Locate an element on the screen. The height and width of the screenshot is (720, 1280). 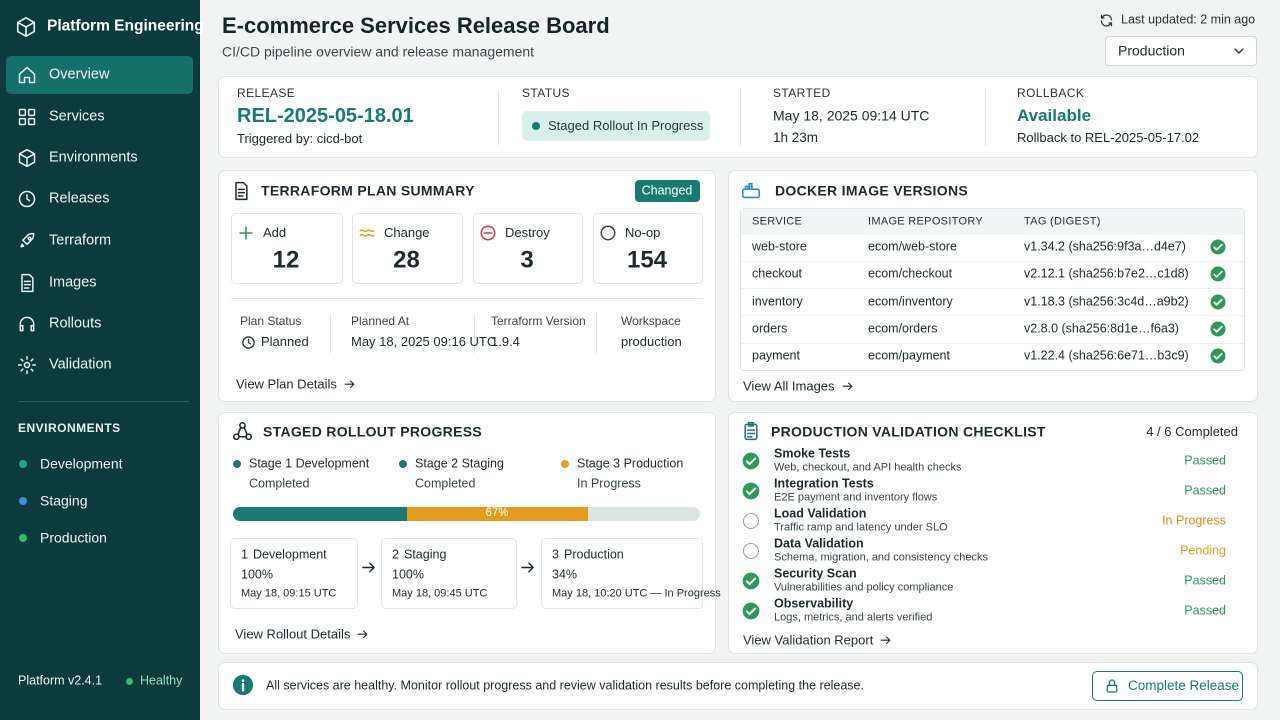
rollback: Available is located at coordinates (1054, 115).